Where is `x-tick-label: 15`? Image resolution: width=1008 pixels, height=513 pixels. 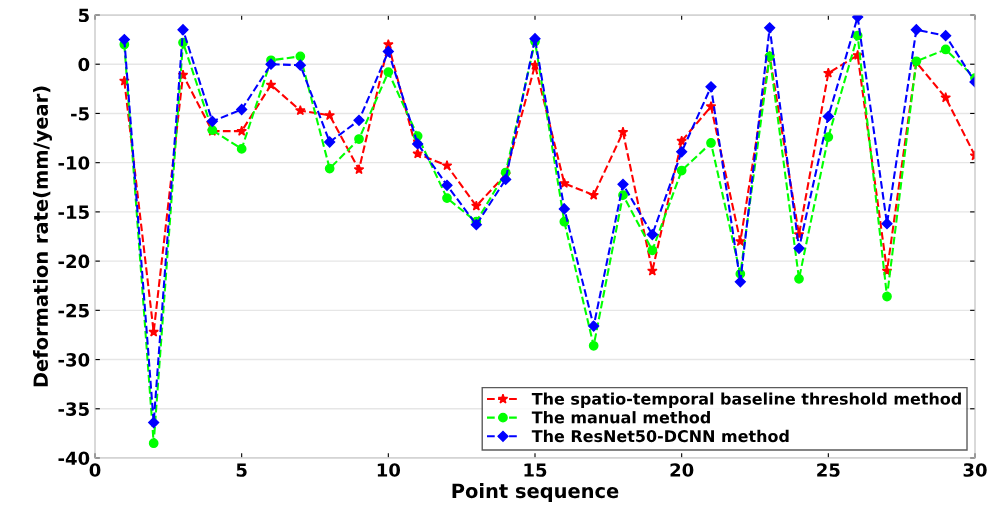 x-tick-label: 15 is located at coordinates (535, 470).